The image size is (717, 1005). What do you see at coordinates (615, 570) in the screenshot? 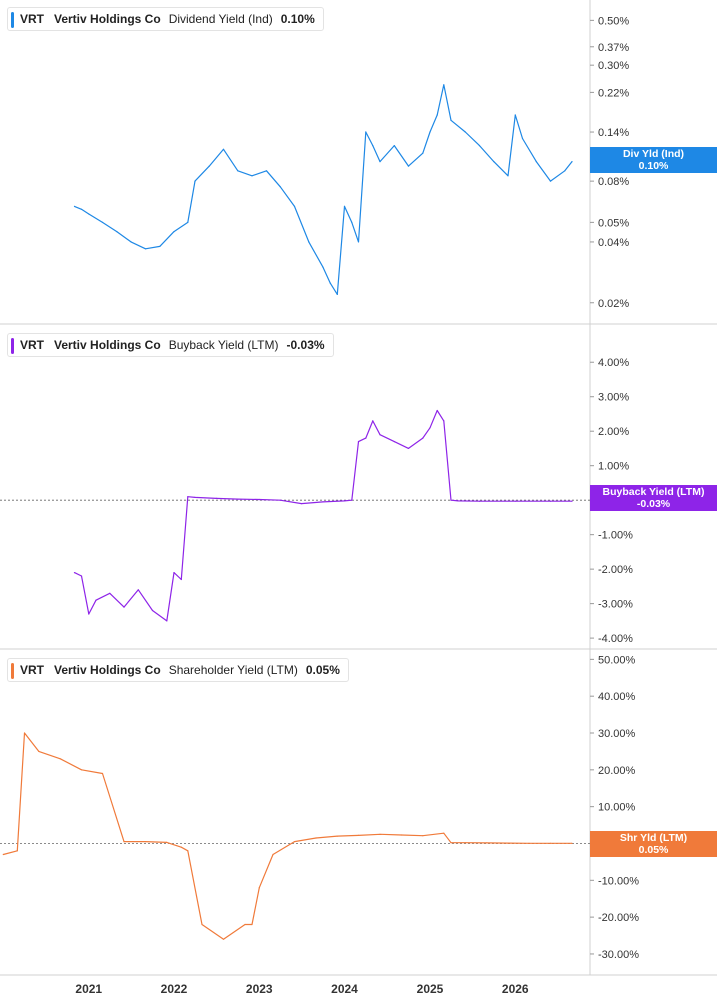
I see `y-tick-label: -2.00%` at bounding box center [615, 570].